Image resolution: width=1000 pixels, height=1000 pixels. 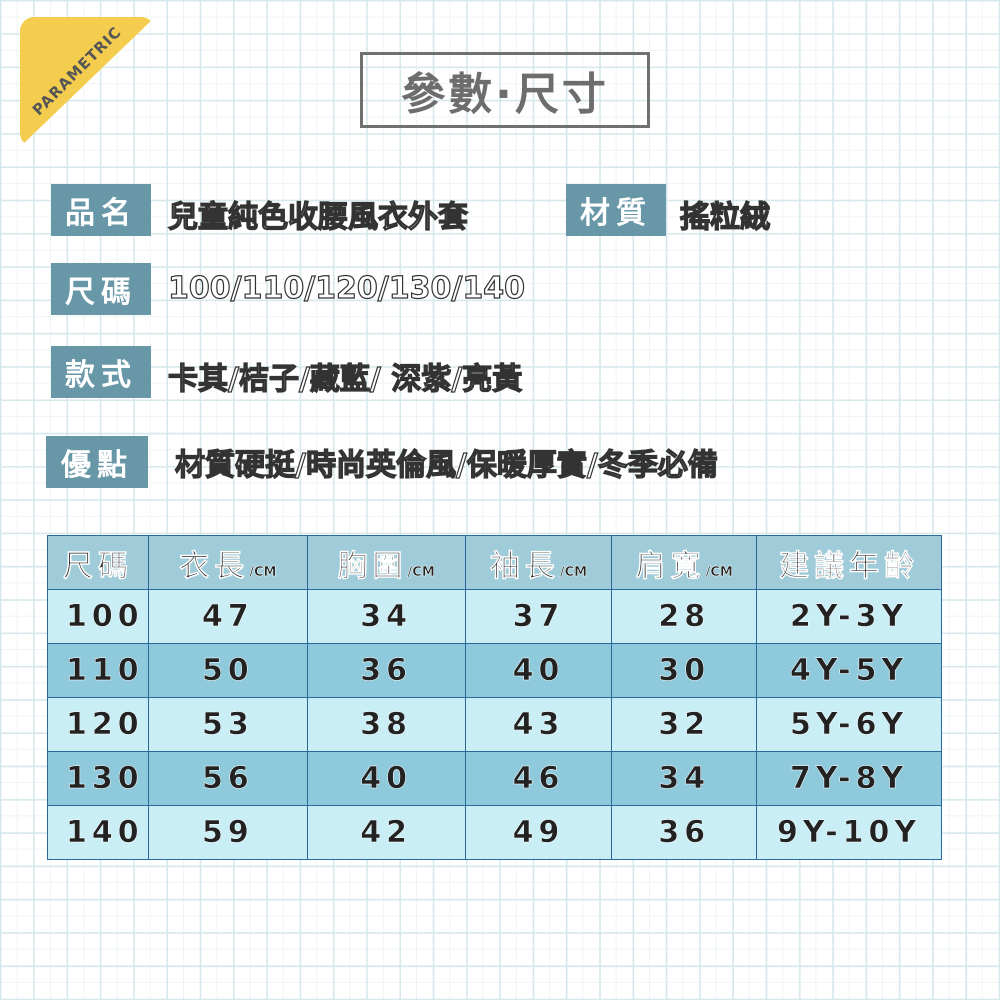 I want to click on table-cell: 43, so click(x=538, y=724).